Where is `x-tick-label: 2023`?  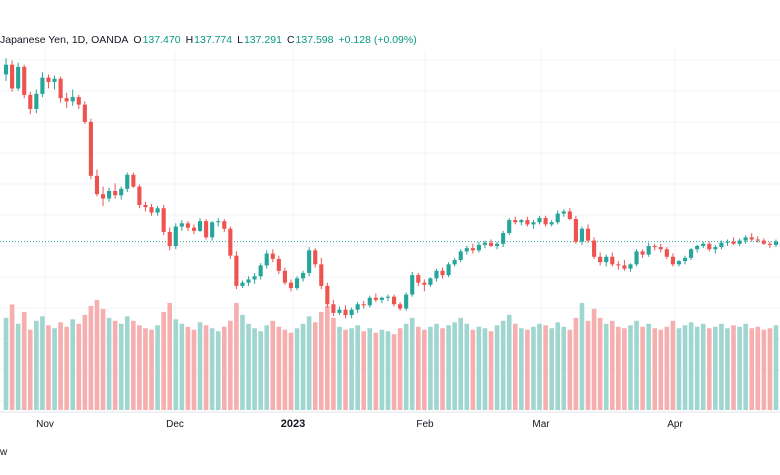 x-tick-label: 2023 is located at coordinates (293, 424).